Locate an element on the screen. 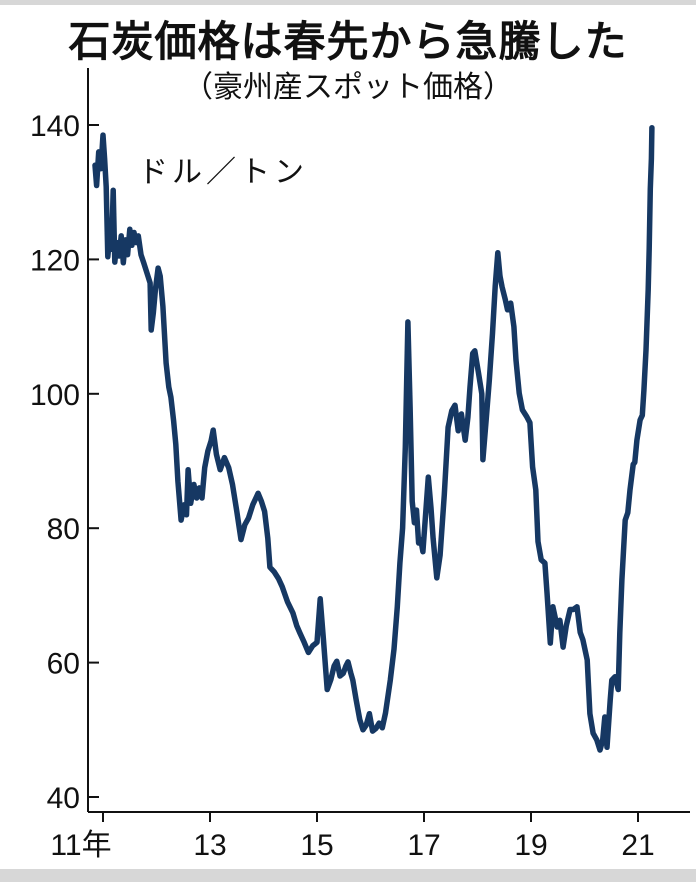  y-tick-label-120: 120 is located at coordinates (55, 260).